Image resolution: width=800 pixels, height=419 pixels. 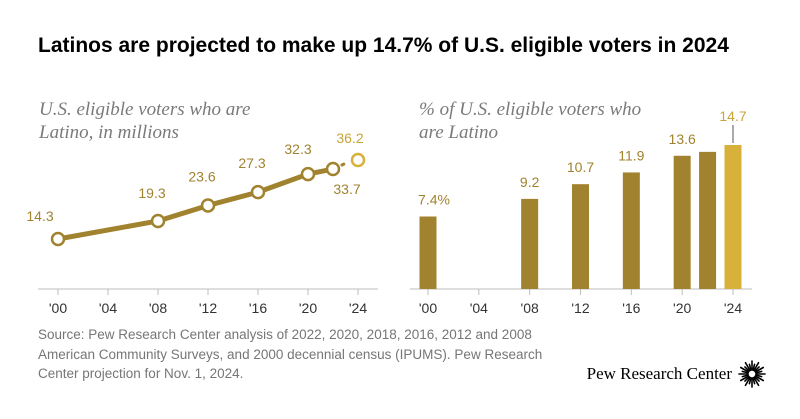 What do you see at coordinates (659, 373) in the screenshot?
I see `logo-text: Pew Research Center` at bounding box center [659, 373].